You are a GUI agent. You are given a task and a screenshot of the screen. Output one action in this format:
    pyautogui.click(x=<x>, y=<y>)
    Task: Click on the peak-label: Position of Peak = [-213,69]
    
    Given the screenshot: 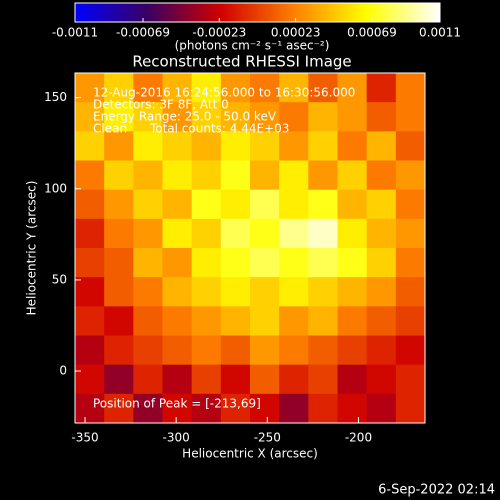 What is the action you would take?
    pyautogui.click(x=177, y=404)
    